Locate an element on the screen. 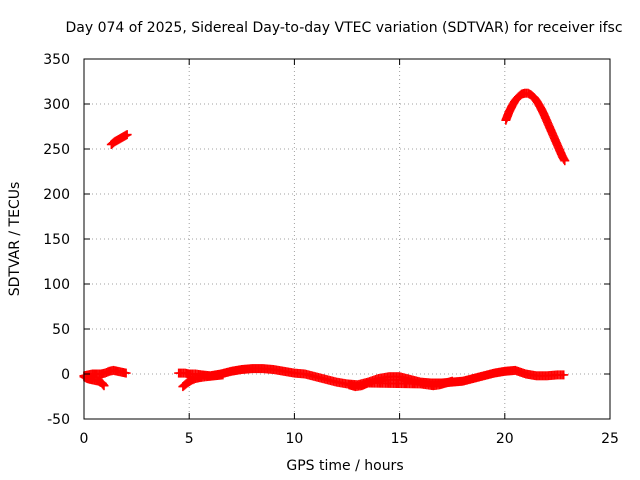  x-tick-label: 25 is located at coordinates (610, 439).